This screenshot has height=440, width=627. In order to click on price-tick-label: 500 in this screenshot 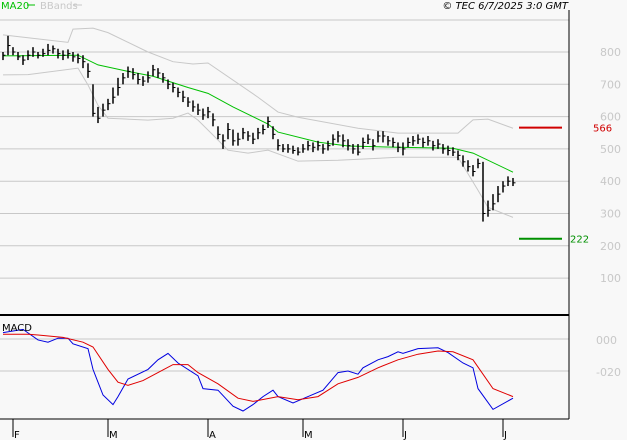, I will do `click(610, 149)`.